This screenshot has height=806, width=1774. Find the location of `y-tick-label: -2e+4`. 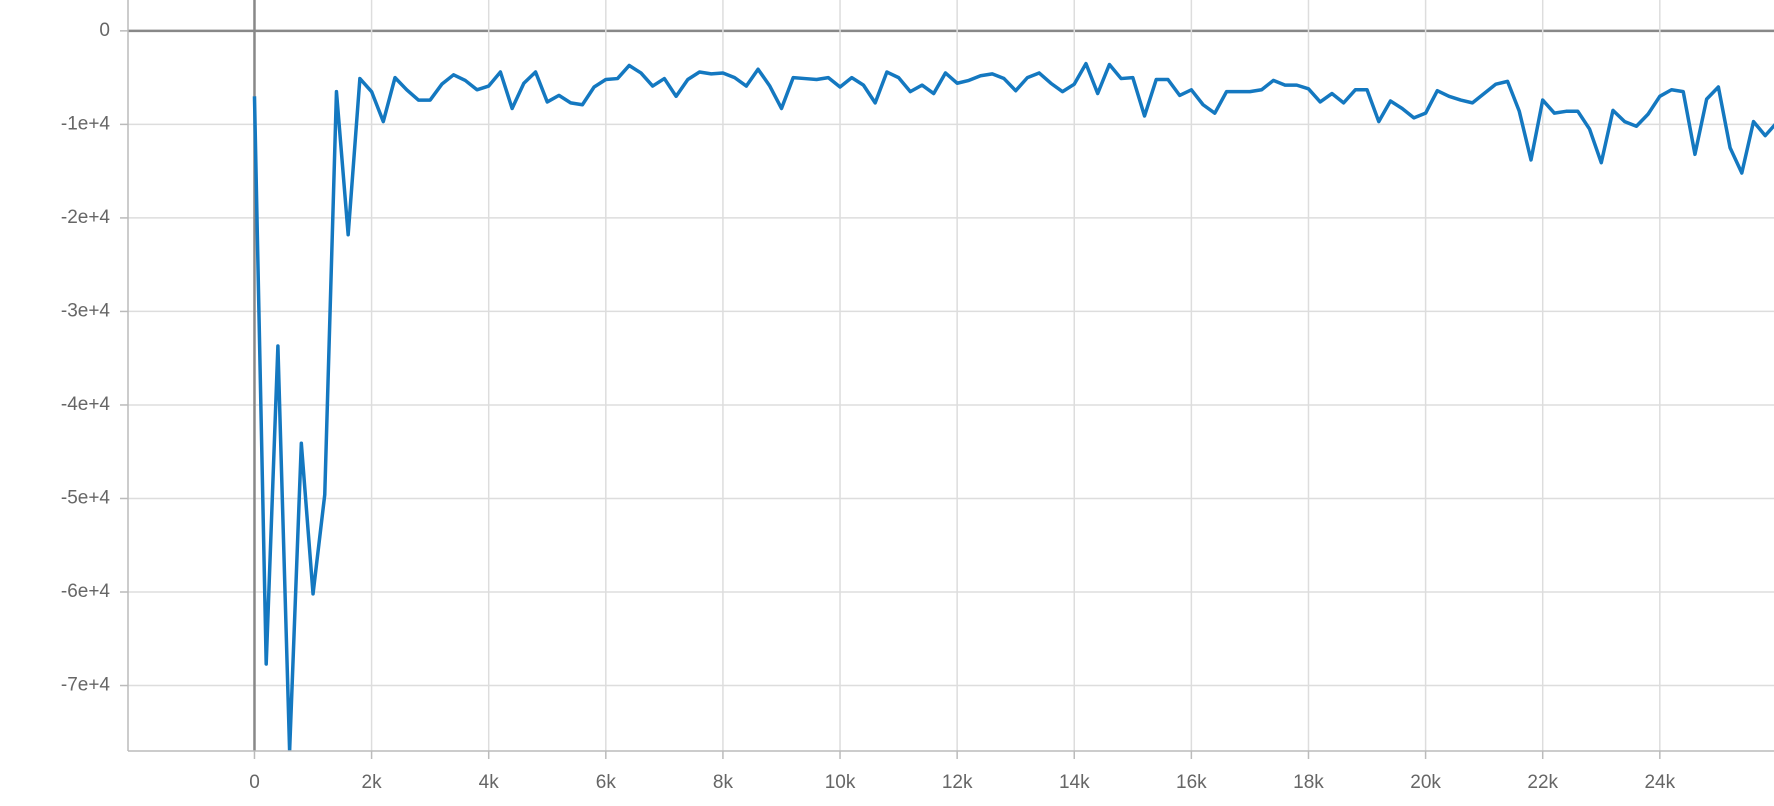

y-tick-label: -2e+4 is located at coordinates (86, 217).